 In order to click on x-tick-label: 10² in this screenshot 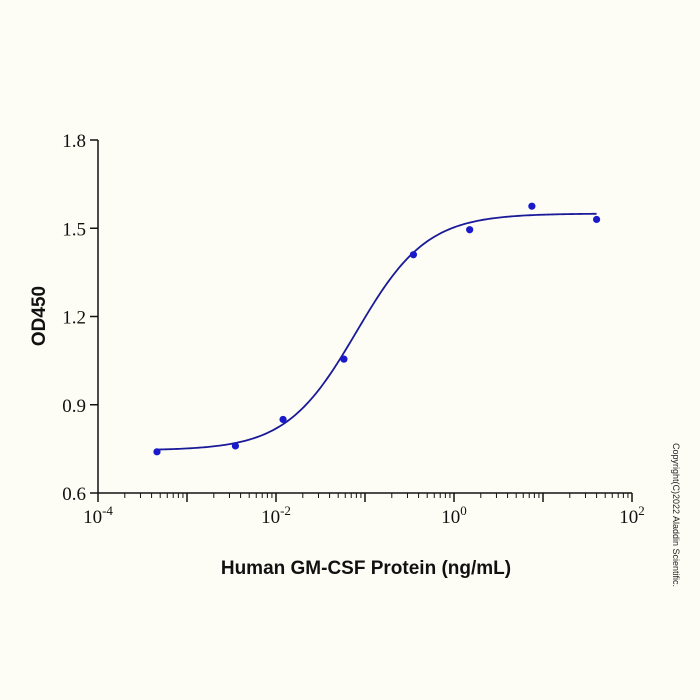, I will do `click(632, 515)`.